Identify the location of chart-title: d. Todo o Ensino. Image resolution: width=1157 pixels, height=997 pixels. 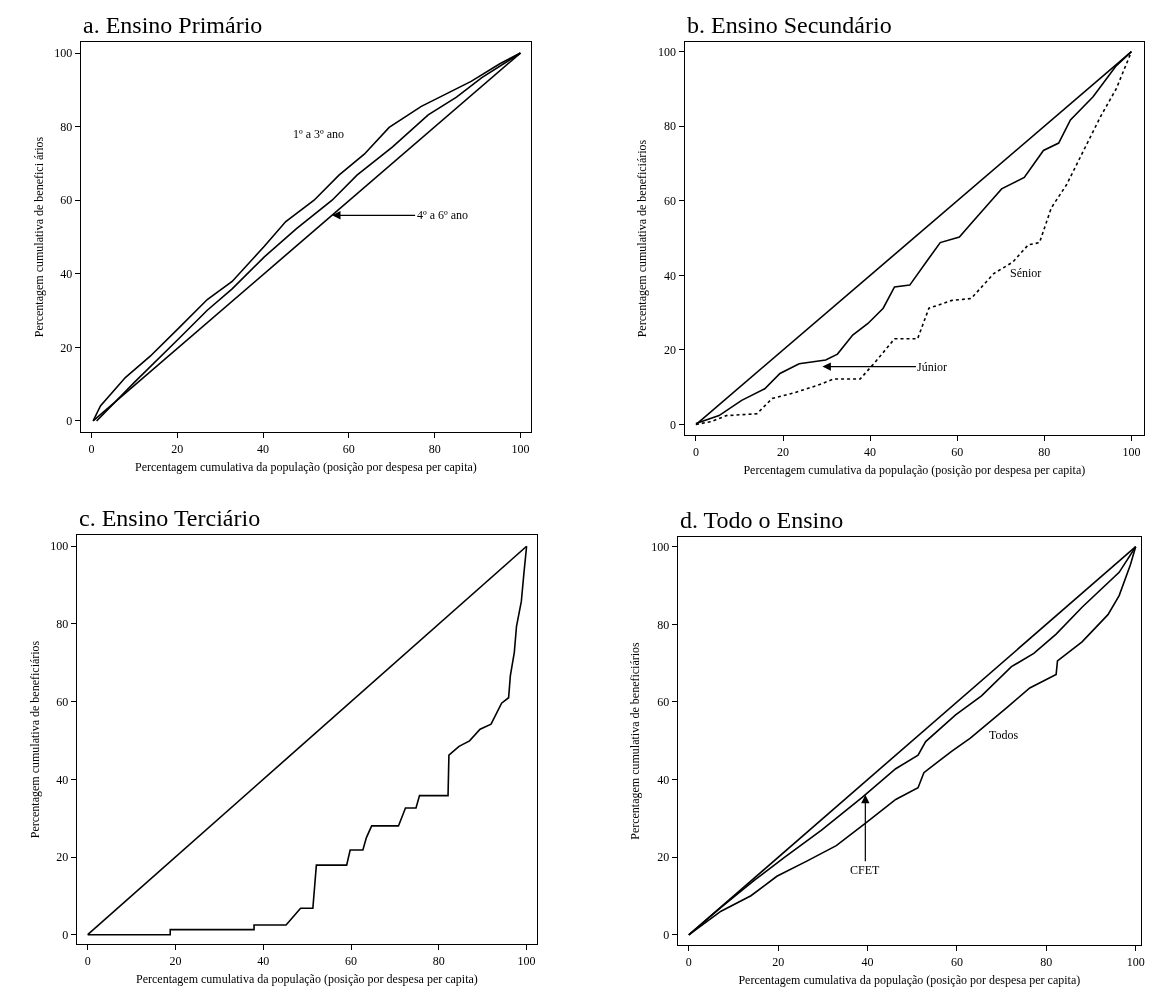
(762, 520).